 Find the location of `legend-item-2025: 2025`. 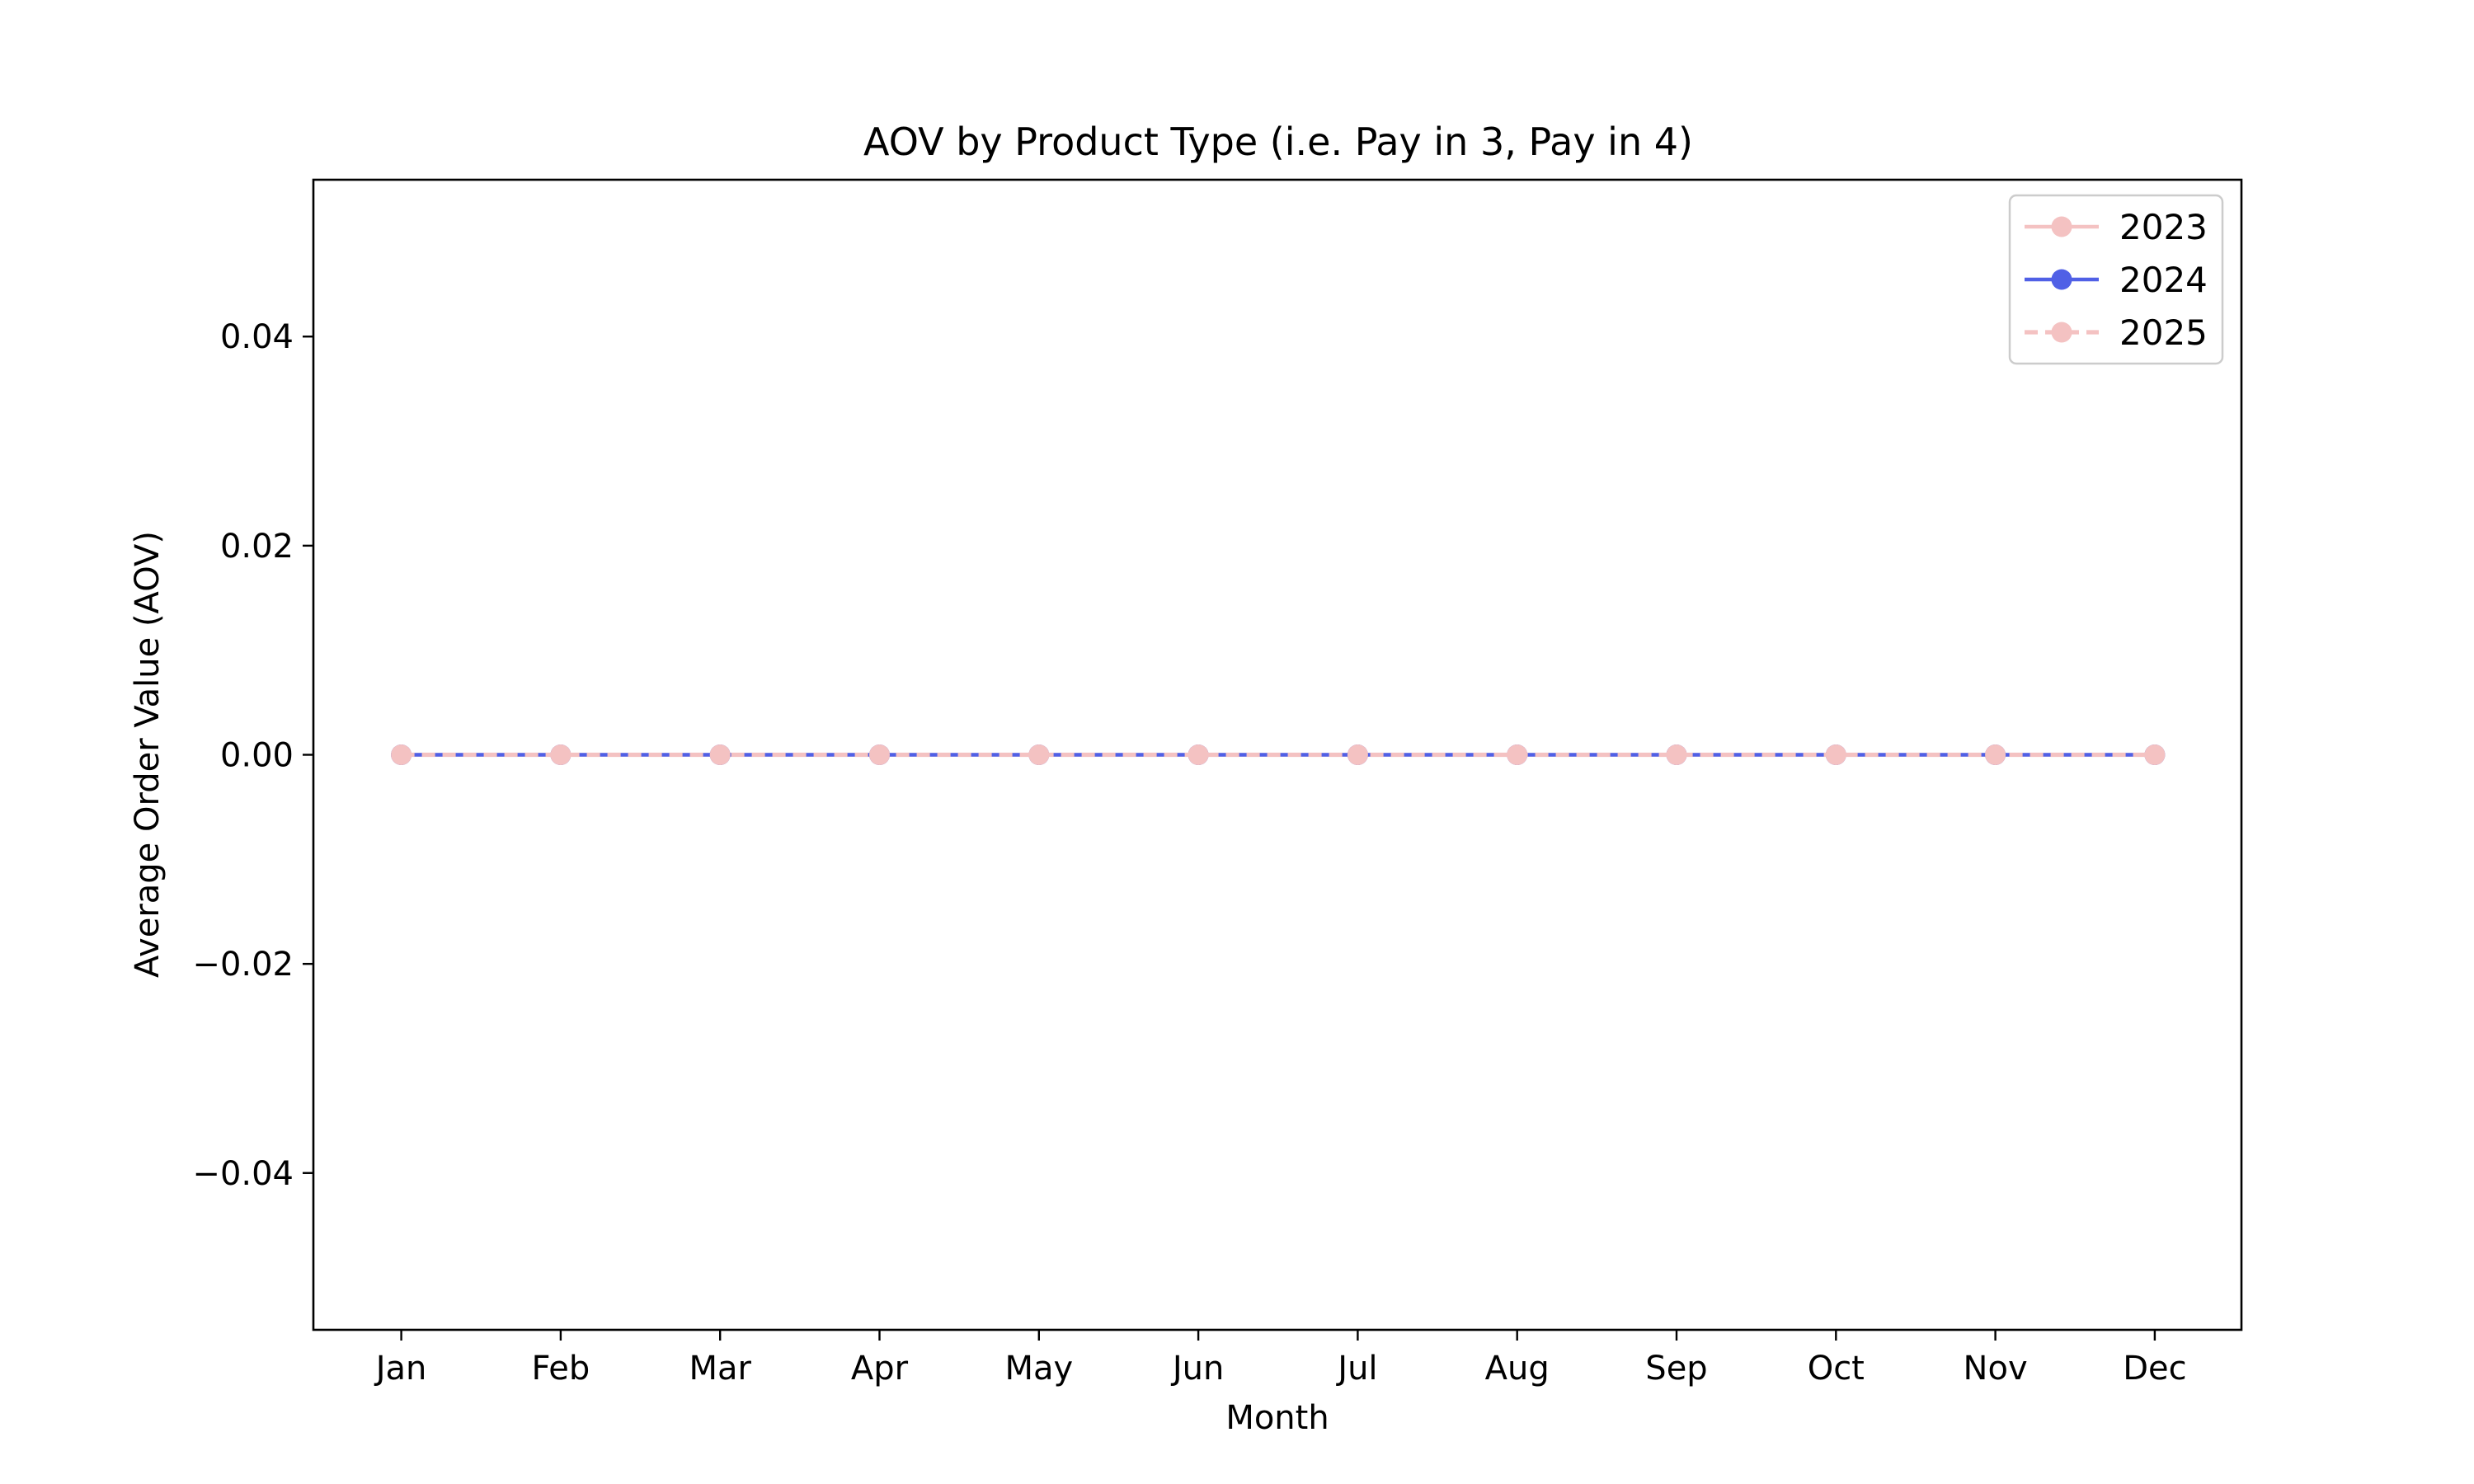

legend-item-2025: 2025 is located at coordinates (2116, 332).